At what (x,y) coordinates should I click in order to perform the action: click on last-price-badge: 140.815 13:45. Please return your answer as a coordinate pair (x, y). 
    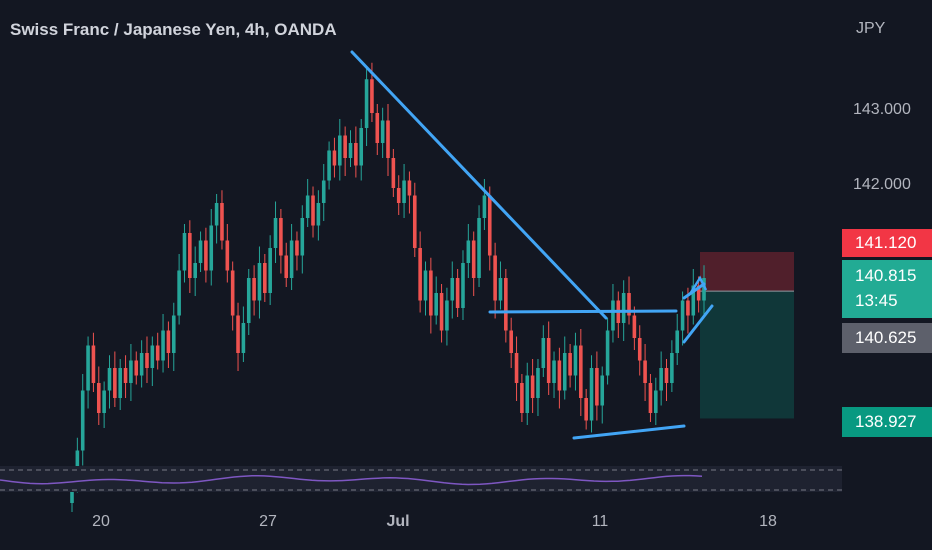
    Looking at the image, I should click on (887, 289).